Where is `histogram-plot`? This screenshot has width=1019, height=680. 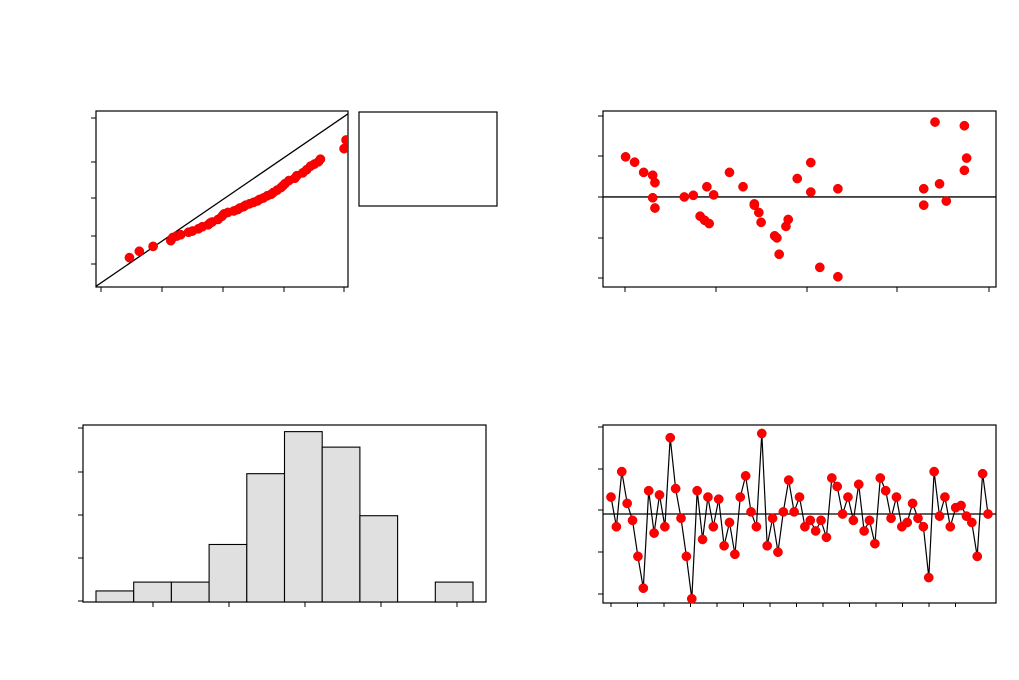 histogram-plot is located at coordinates (282, 515).